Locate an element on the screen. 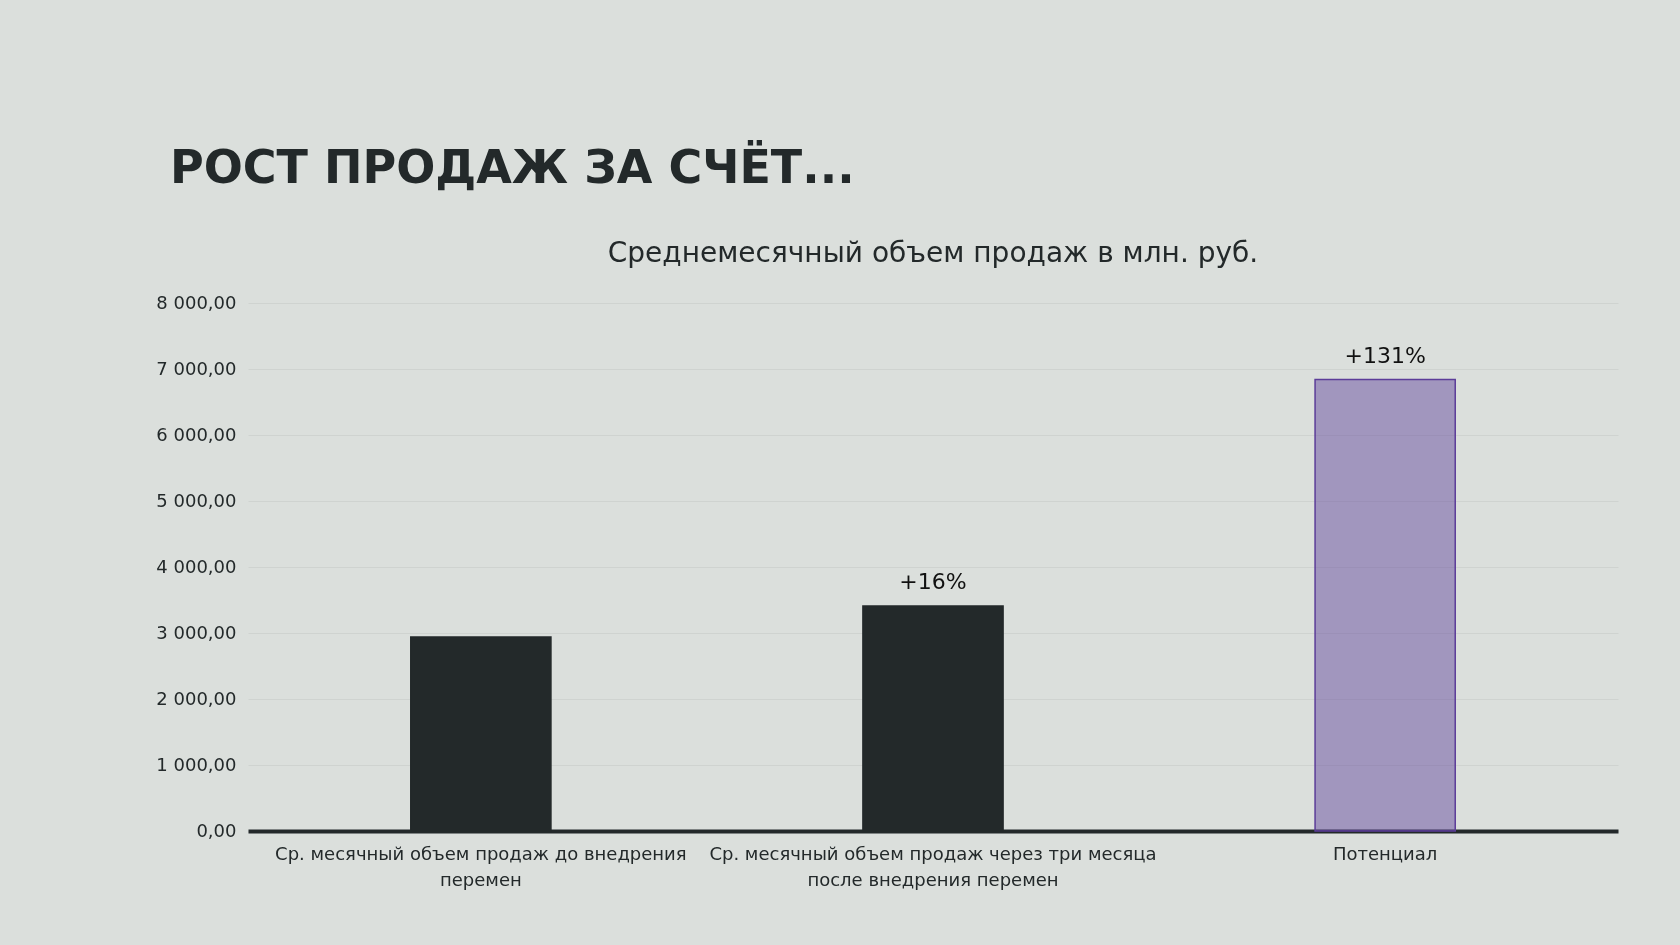  annotation: +16% is located at coordinates (933, 581).